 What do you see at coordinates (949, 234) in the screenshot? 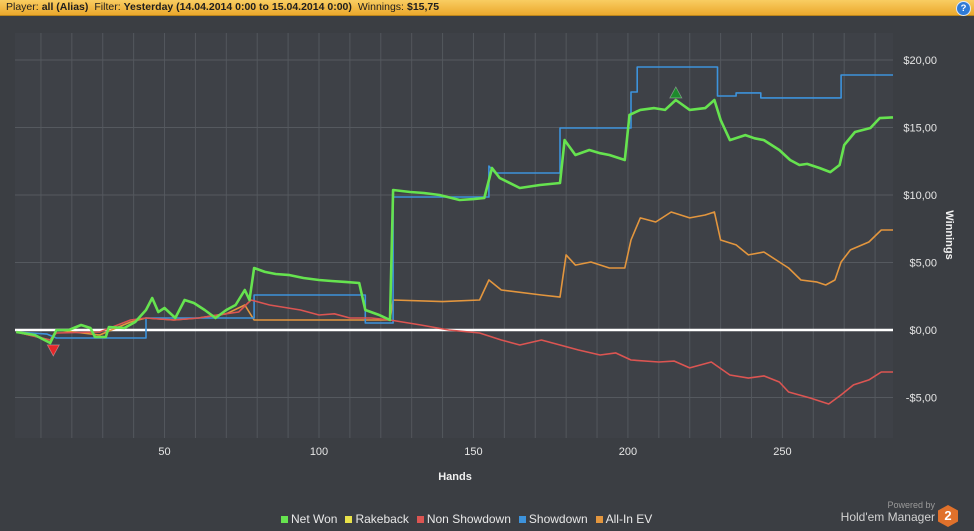
I see `y-axis-title: Winnings` at bounding box center [949, 234].